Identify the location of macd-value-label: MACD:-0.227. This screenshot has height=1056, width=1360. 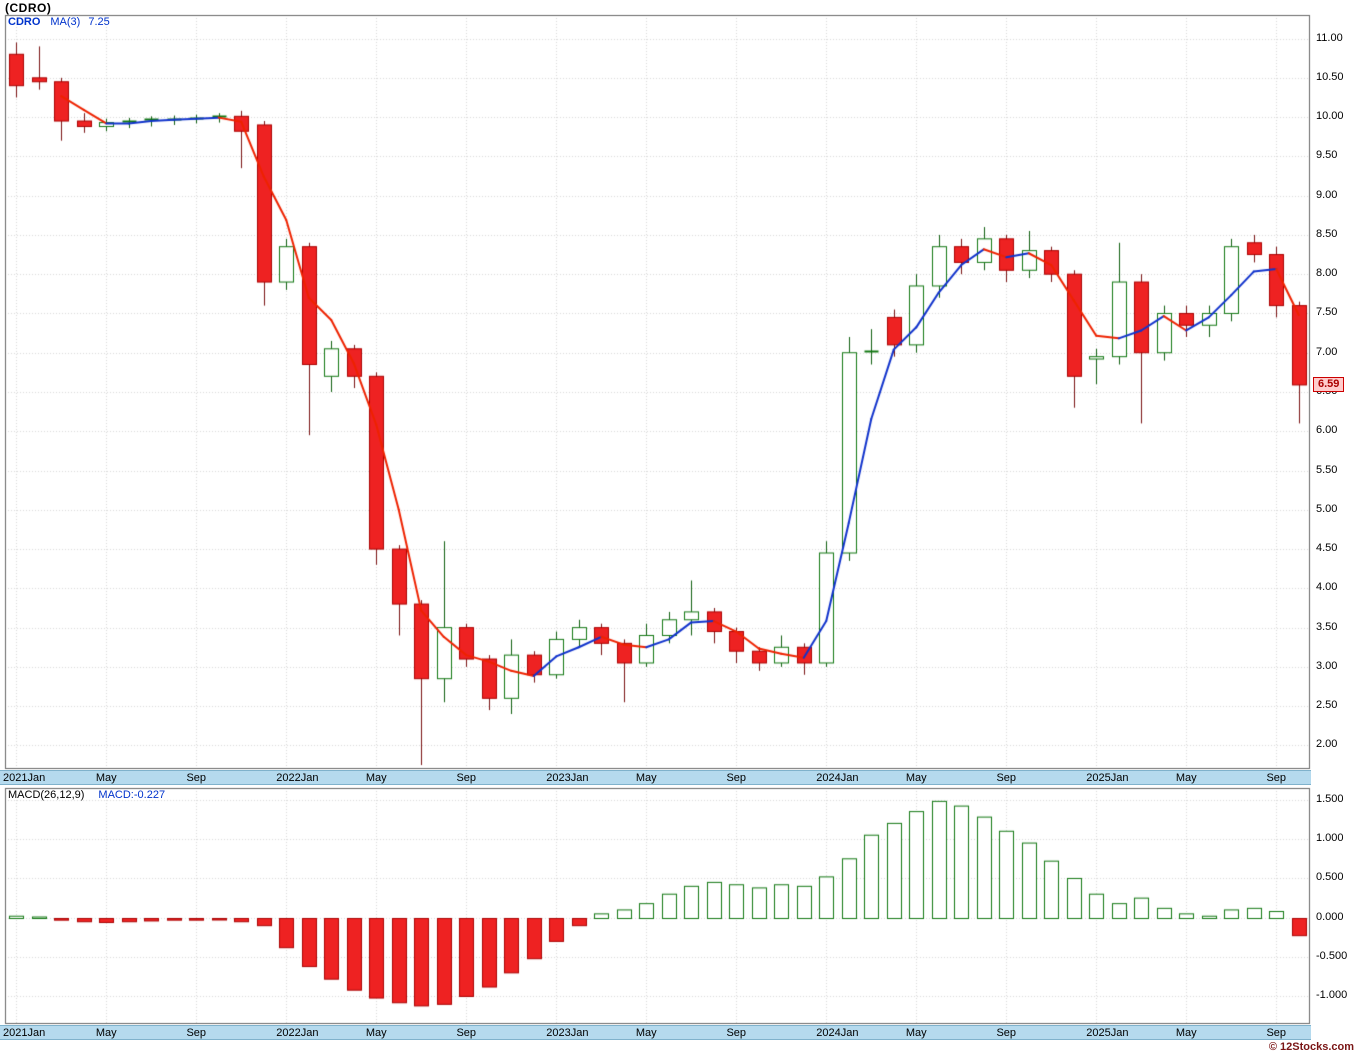
(132, 795).